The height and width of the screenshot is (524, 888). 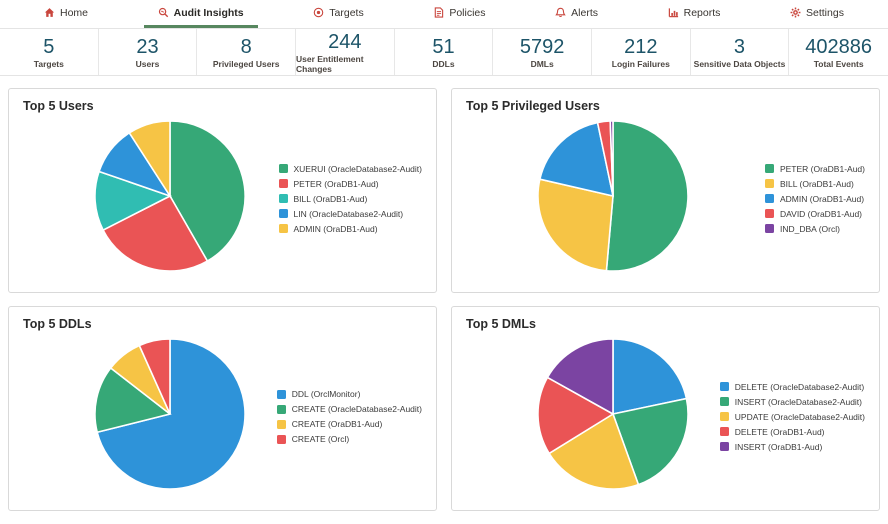 I want to click on legend-item: CREATE (OraDB1-Aud), so click(x=349, y=424).